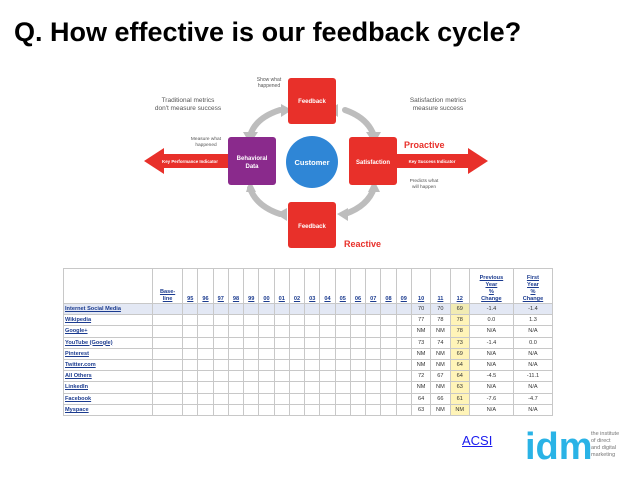 This screenshot has width=638, height=479. Describe the element at coordinates (108, 320) in the screenshot. I see `company-link: Wikipedia` at that location.